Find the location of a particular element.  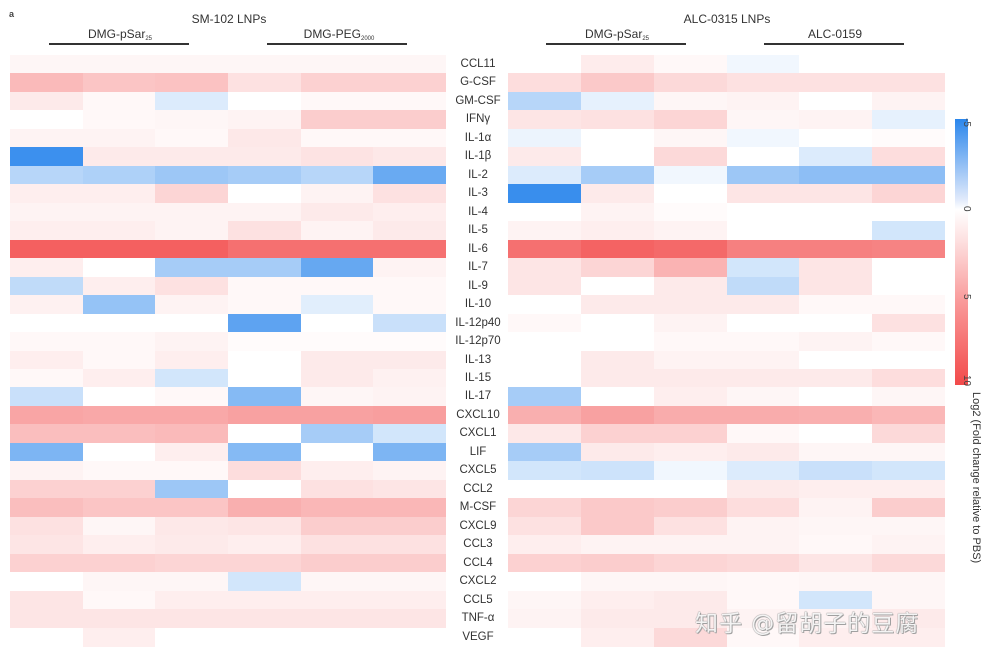

row-label: IL-10 is located at coordinates (478, 304).